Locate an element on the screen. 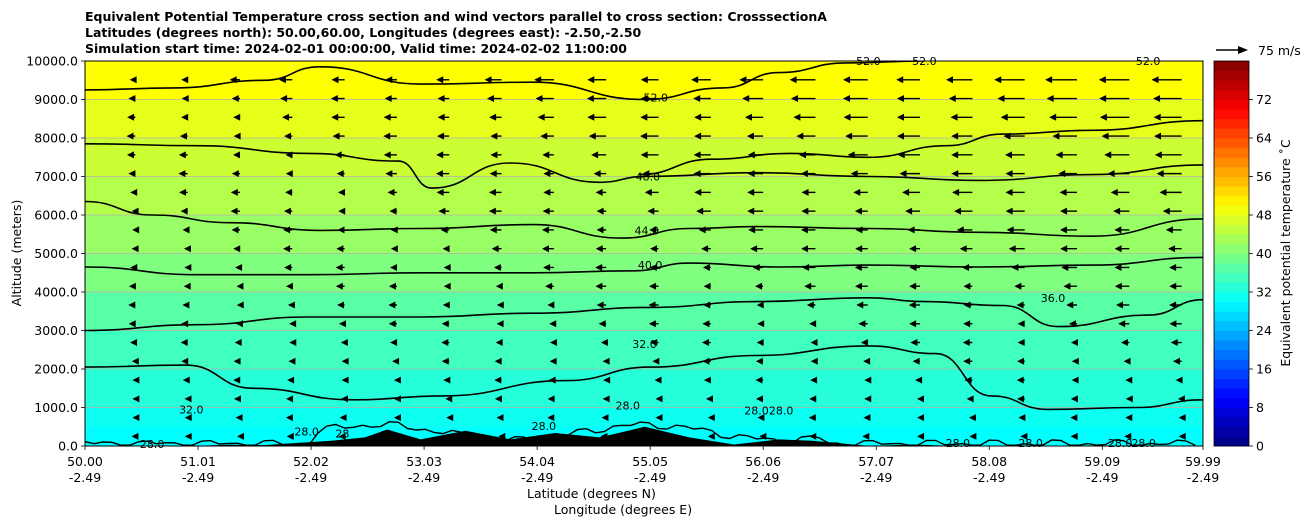 The width and height of the screenshot is (1308, 526). colorbar-label: Equivalent potential temperature ˚C is located at coordinates (1285, 253).